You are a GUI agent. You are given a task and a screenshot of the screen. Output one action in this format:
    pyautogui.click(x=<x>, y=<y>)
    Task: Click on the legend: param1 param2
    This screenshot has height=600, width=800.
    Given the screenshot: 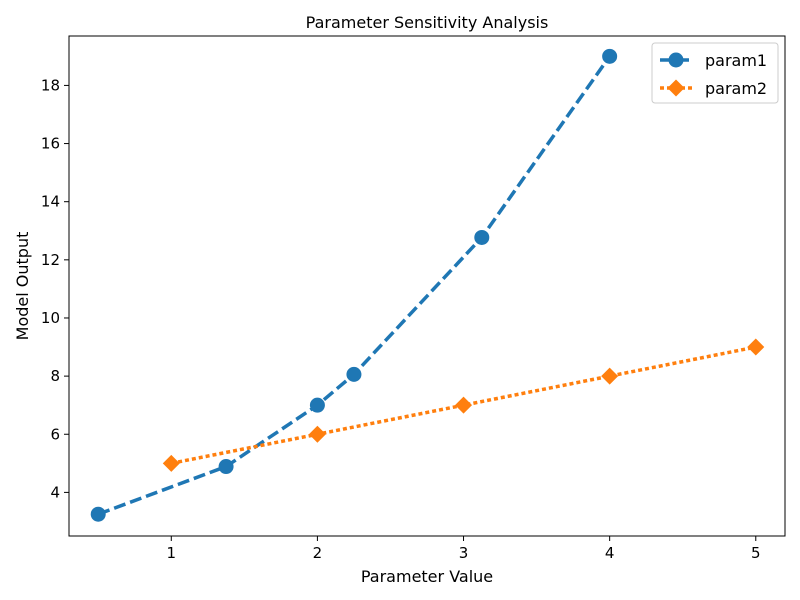 What is the action you would take?
    pyautogui.click(x=715, y=73)
    